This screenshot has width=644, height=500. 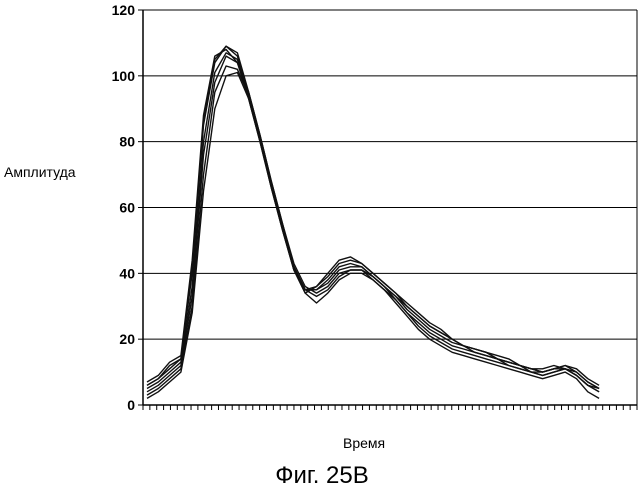 What do you see at coordinates (127, 339) in the screenshot?
I see `y-tick-label: 20` at bounding box center [127, 339].